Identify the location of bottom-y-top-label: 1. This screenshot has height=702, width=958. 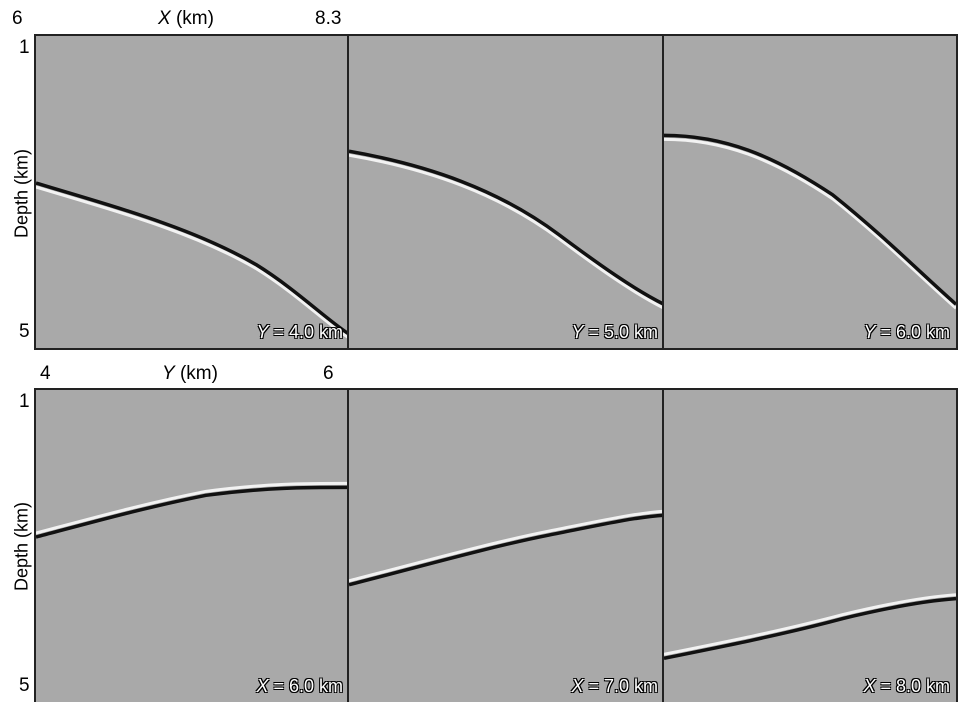
(24, 401).